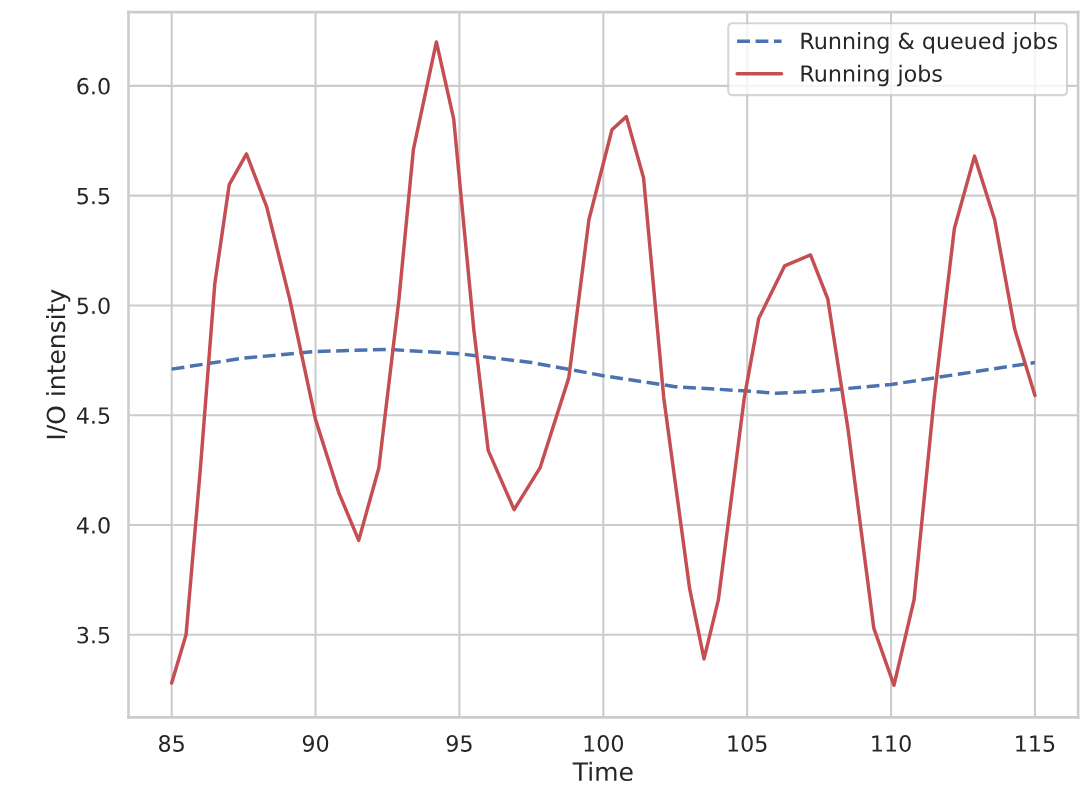  Describe the element at coordinates (929, 43) in the screenshot. I see `legend-label: Running & queued jobs` at that location.